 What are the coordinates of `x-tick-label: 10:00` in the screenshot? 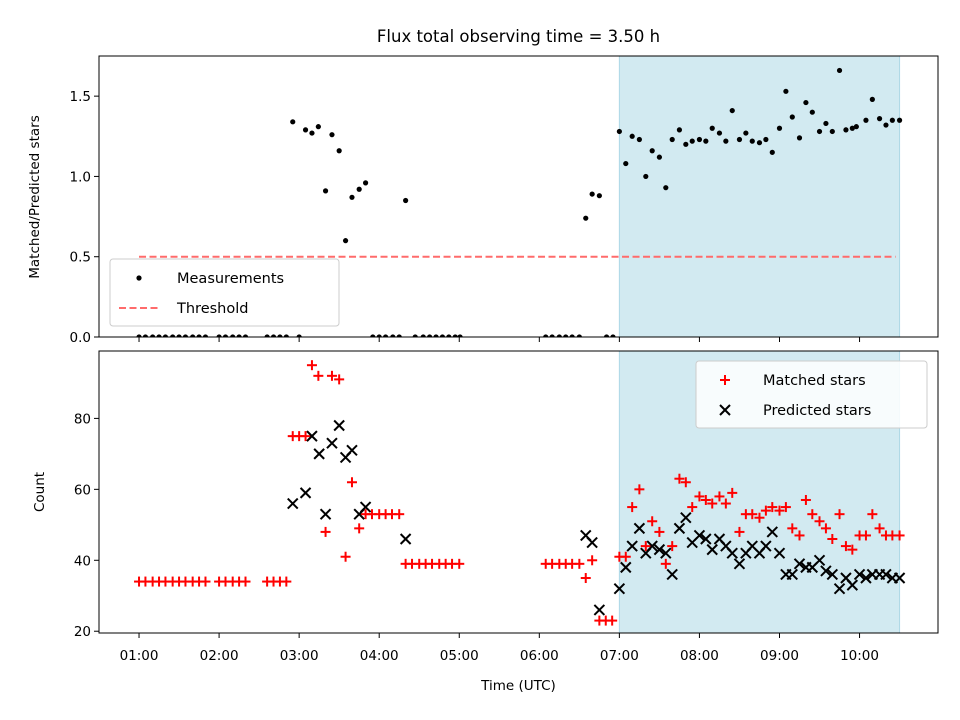 It's located at (859, 656).